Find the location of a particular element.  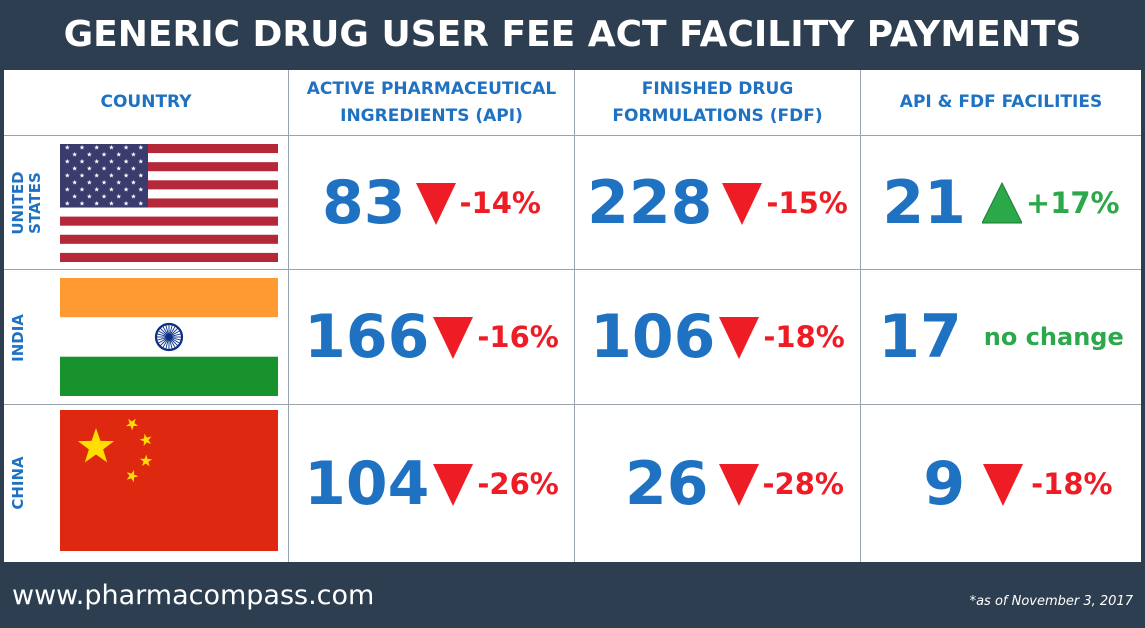

cell-china-fdf: 26 -28% is located at coordinates (718, 483).